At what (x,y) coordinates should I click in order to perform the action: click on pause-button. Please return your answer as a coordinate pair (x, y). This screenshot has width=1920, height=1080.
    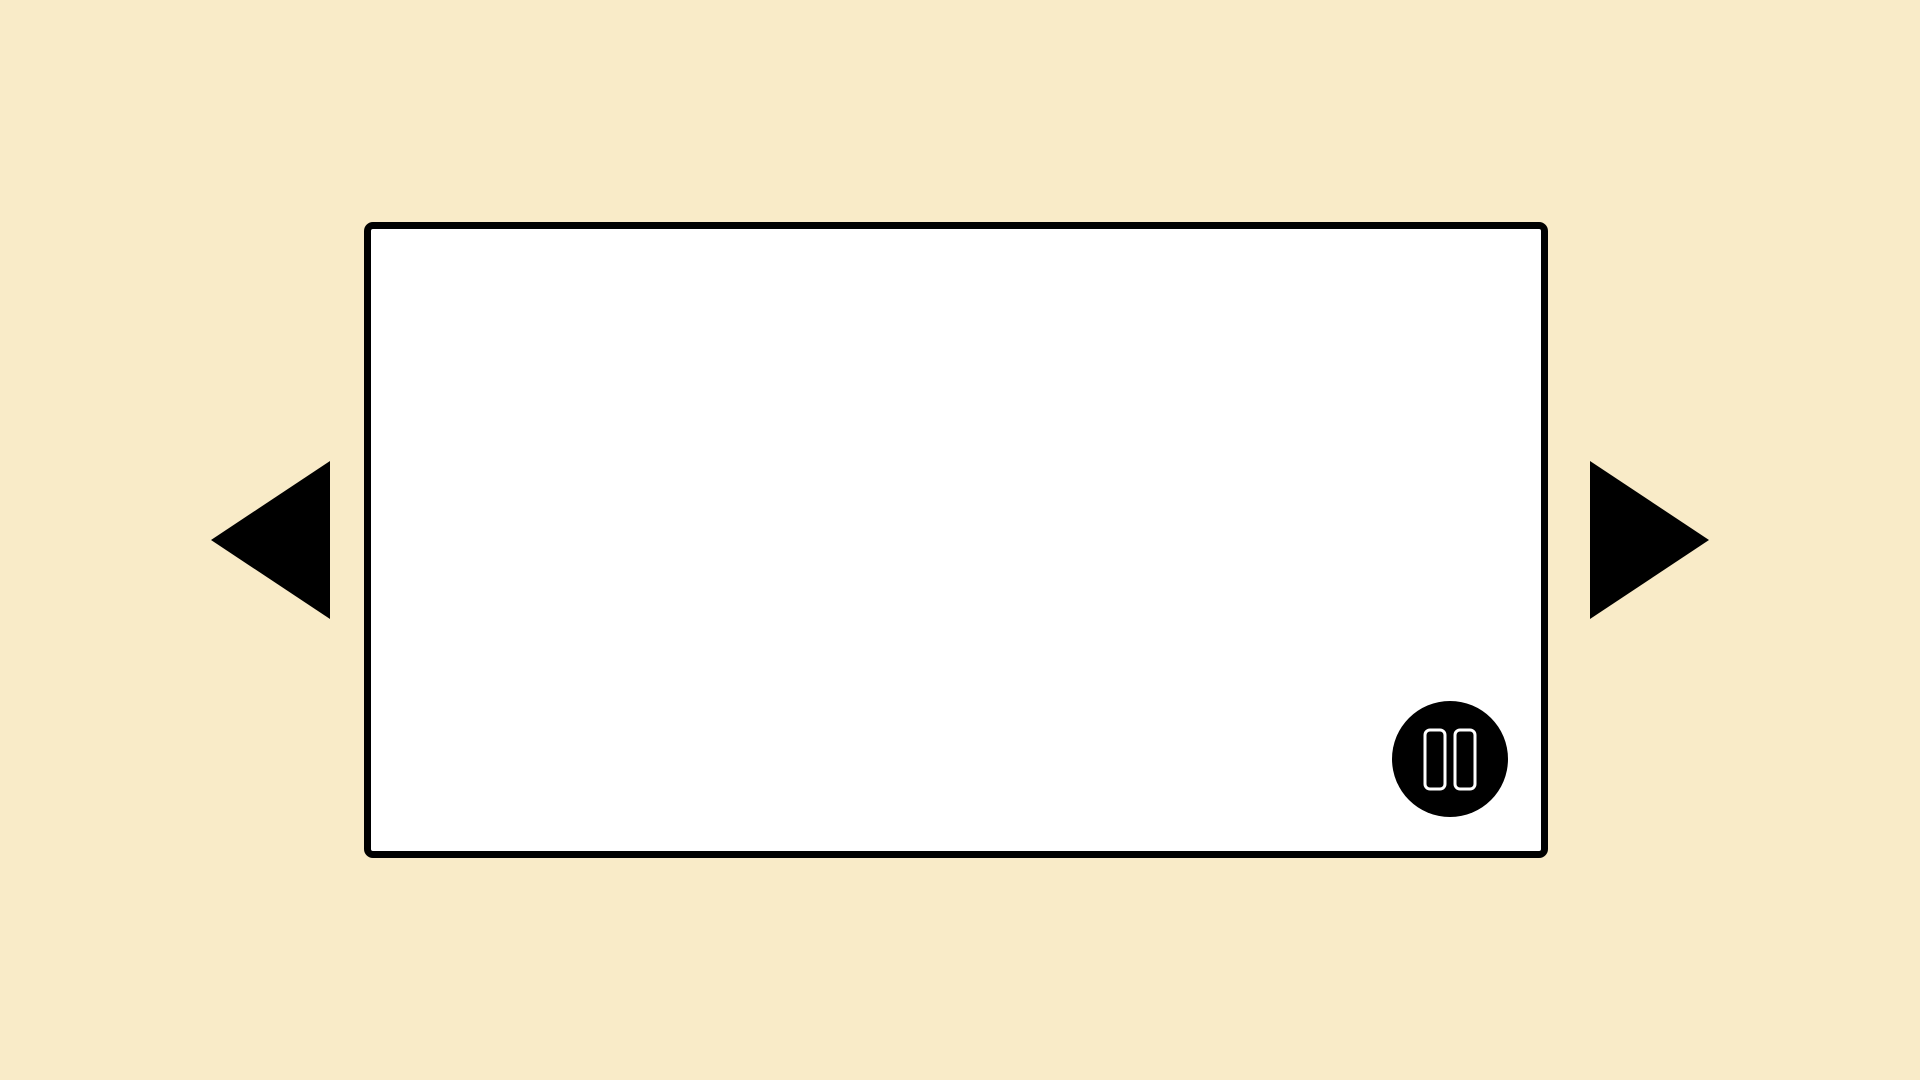
    Looking at the image, I should click on (1450, 759).